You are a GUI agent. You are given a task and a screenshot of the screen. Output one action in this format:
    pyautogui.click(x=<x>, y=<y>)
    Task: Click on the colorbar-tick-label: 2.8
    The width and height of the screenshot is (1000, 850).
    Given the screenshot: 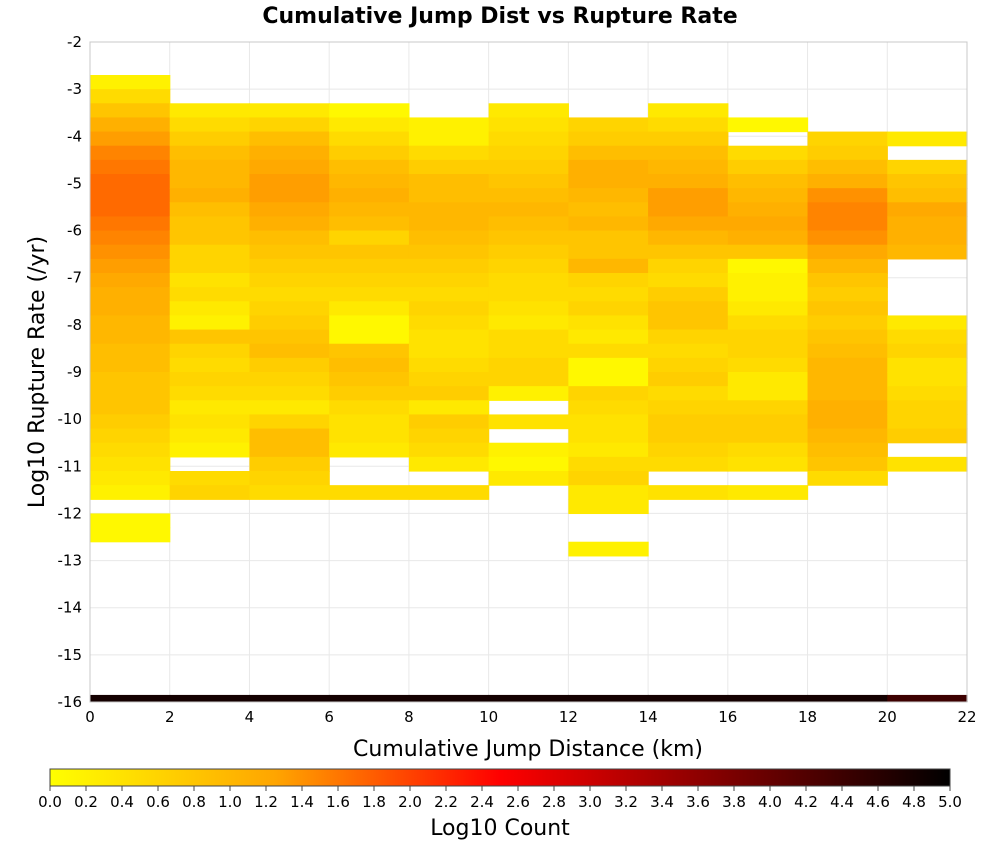 What is the action you would take?
    pyautogui.click(x=554, y=802)
    